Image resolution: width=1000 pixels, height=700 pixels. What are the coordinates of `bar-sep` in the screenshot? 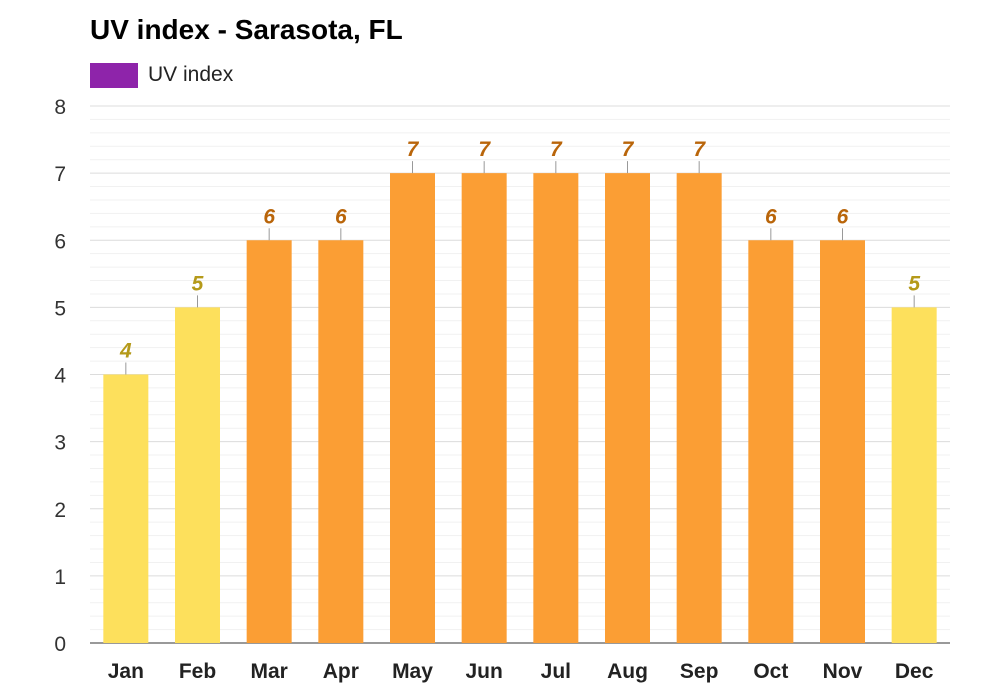 It's located at (699, 408).